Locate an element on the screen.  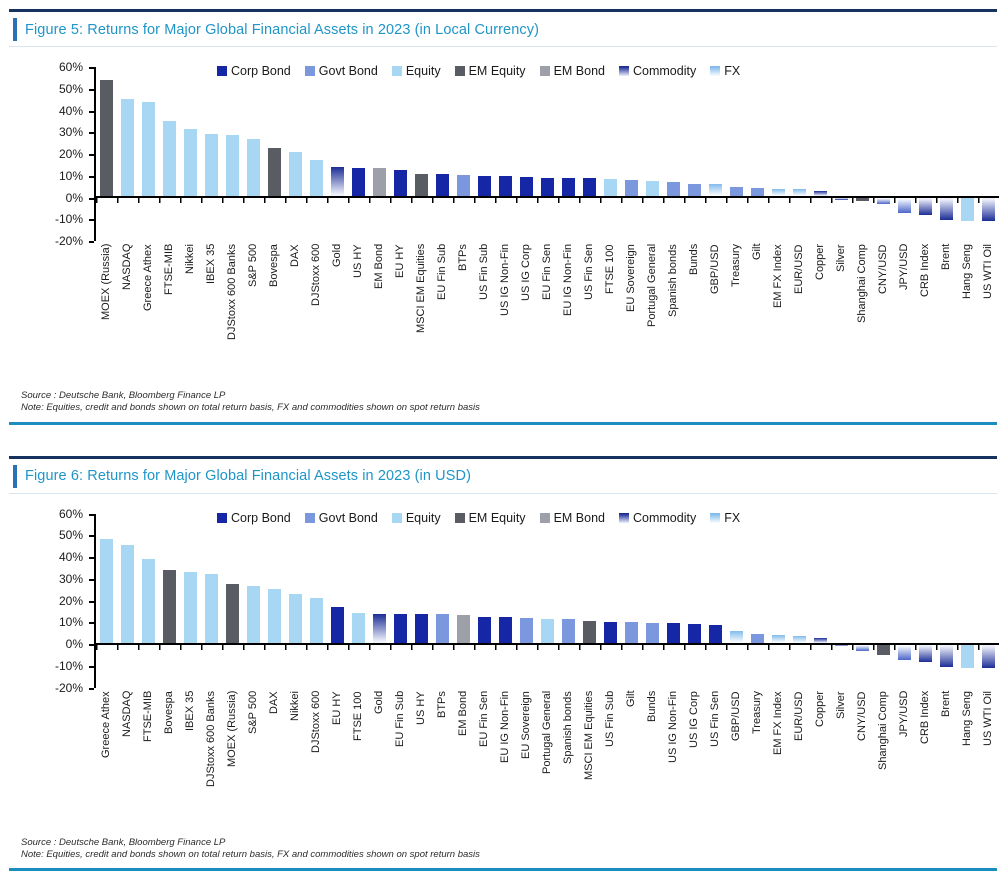
x-axis-label: Portugal General is located at coordinates (652, 286).